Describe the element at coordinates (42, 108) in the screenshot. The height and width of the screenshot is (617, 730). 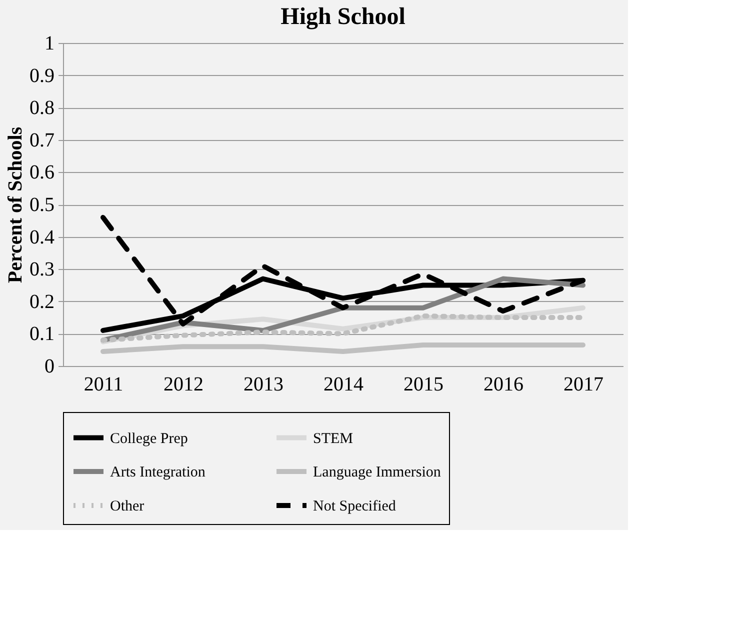
I see `y-tick-label: 0.8` at that location.